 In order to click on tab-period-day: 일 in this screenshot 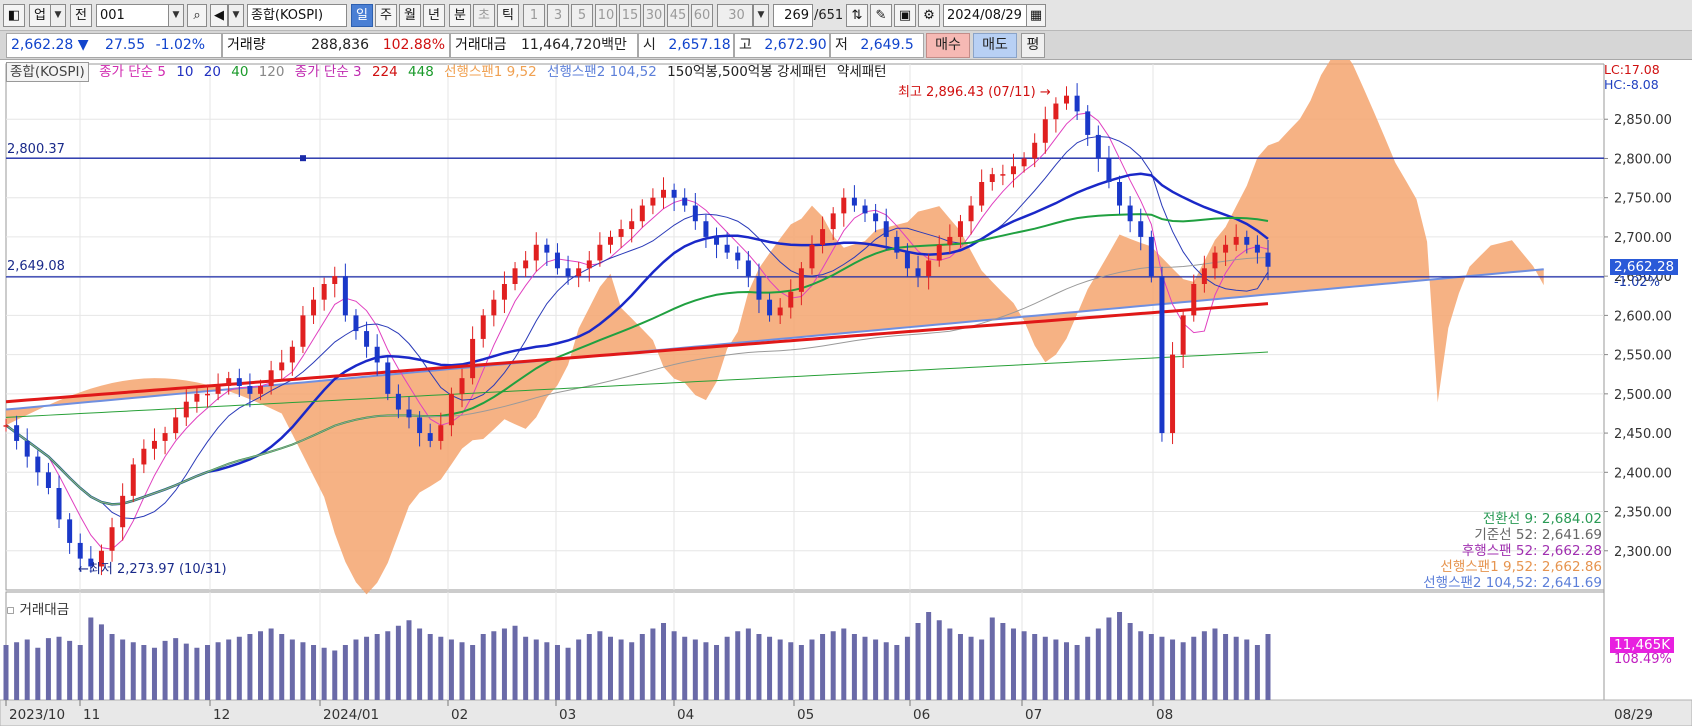, I will do `click(362, 15)`.